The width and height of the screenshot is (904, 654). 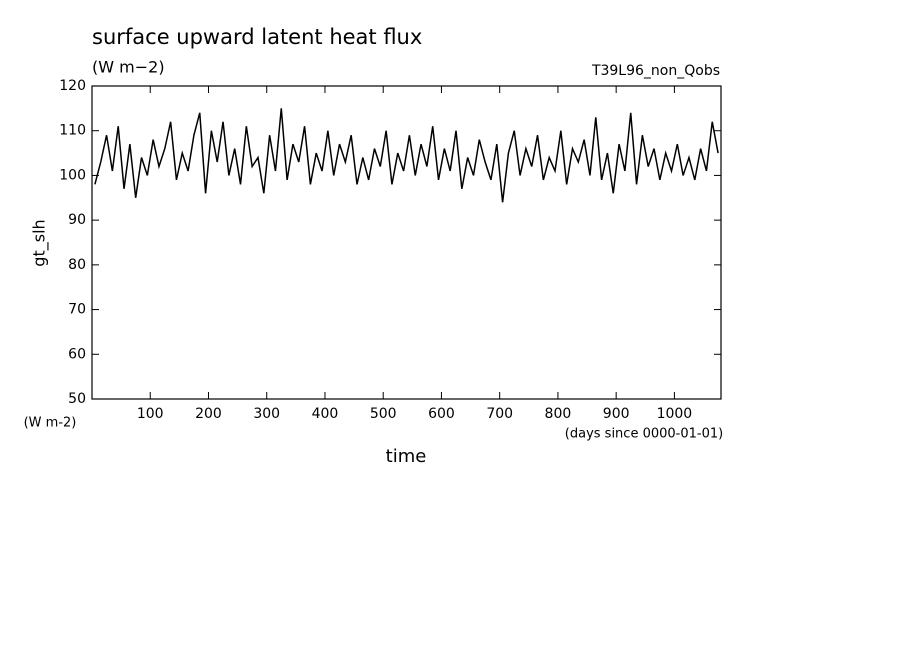 I want to click on series-line, so click(x=406, y=155).